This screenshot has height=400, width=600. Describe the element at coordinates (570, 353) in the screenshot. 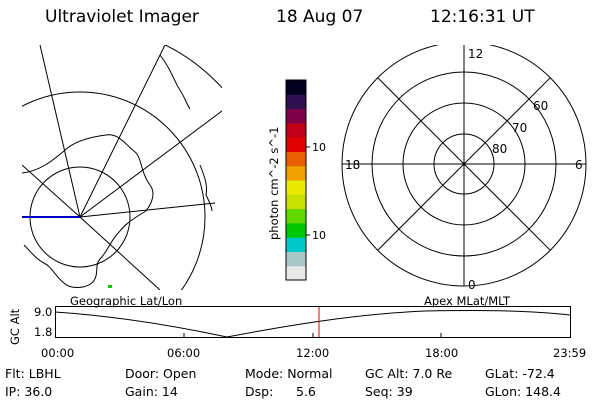

I see `x-tick-2359: 23:59` at that location.